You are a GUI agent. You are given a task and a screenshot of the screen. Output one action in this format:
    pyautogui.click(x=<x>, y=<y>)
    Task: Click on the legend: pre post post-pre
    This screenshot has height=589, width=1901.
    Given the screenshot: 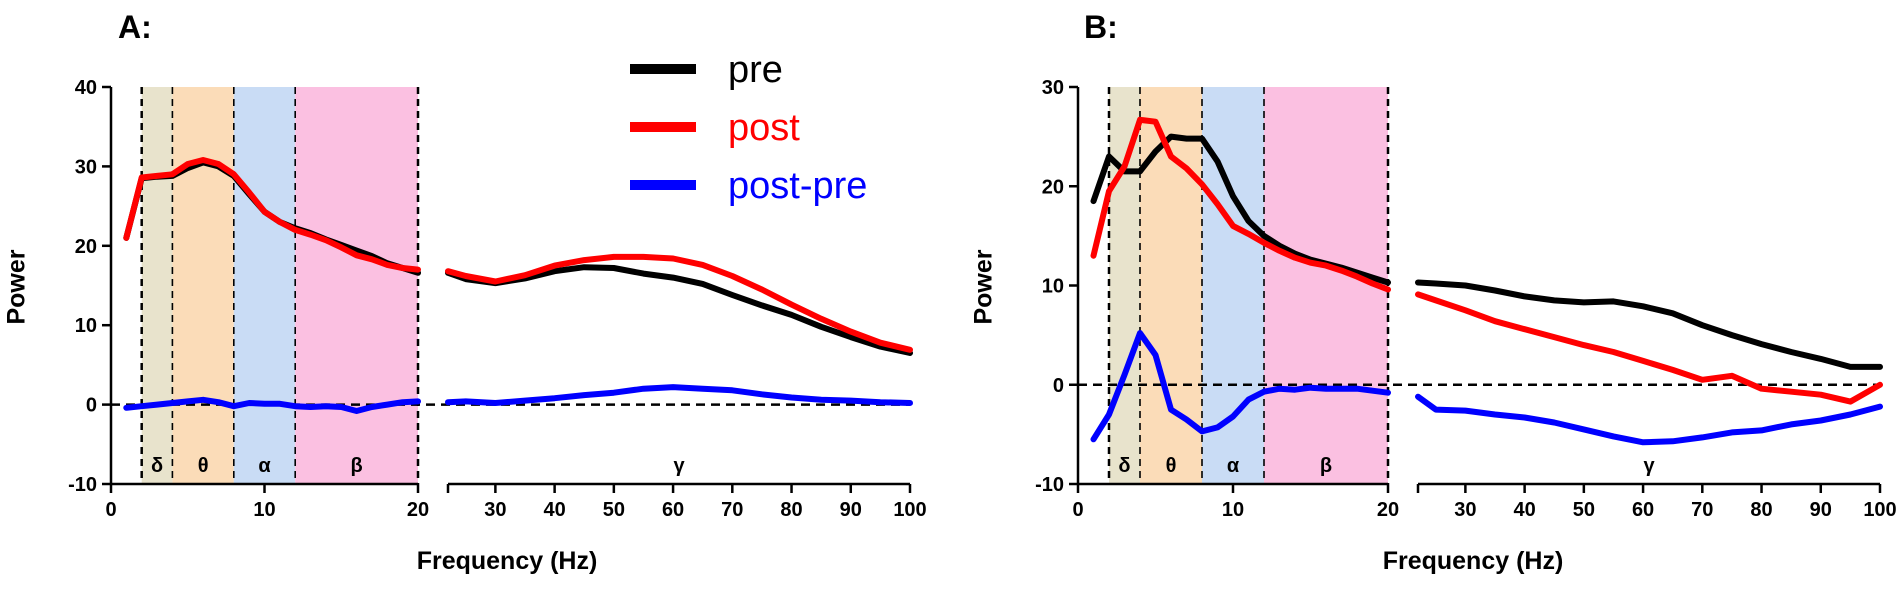 What is the action you would take?
    pyautogui.click(x=748, y=128)
    